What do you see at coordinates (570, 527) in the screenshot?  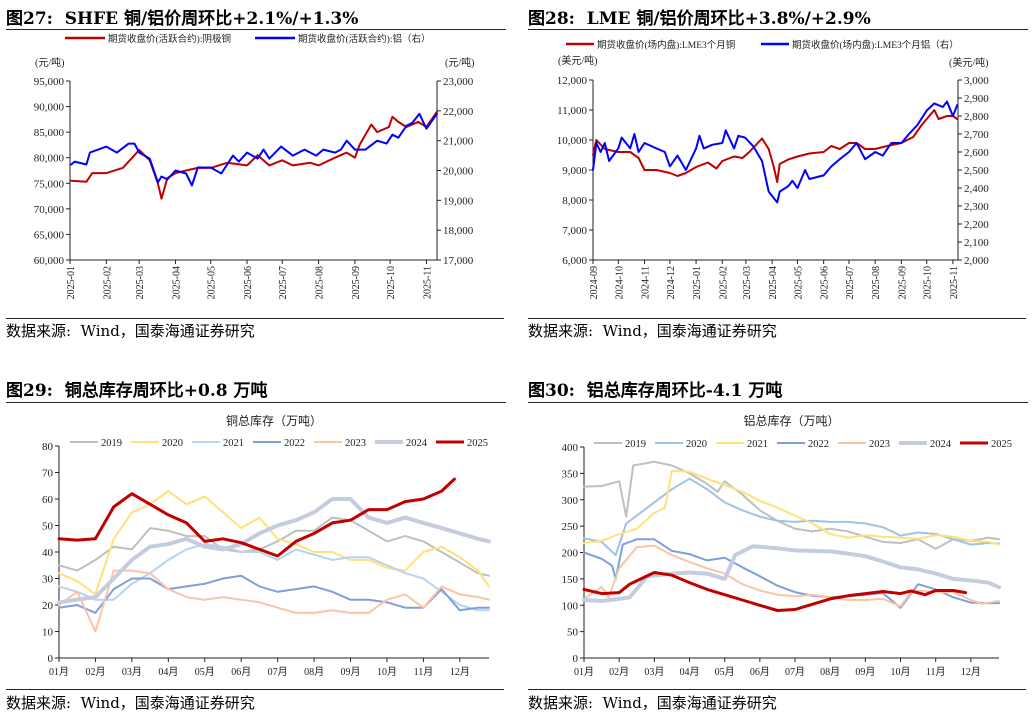 I see `y-tick-label: 250` at bounding box center [570, 527].